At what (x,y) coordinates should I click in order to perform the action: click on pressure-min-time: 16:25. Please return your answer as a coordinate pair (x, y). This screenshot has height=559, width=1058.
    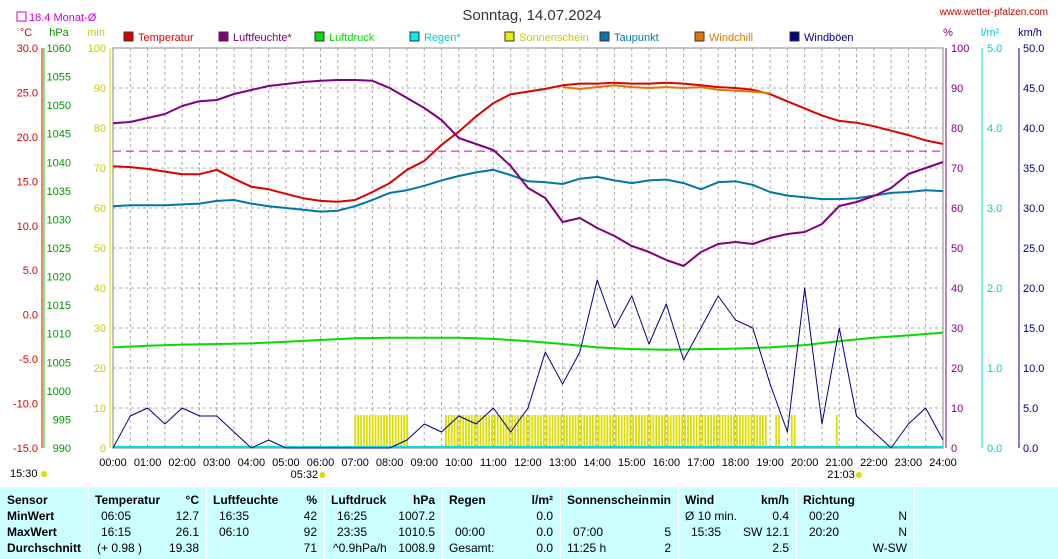
    Looking at the image, I should click on (352, 516).